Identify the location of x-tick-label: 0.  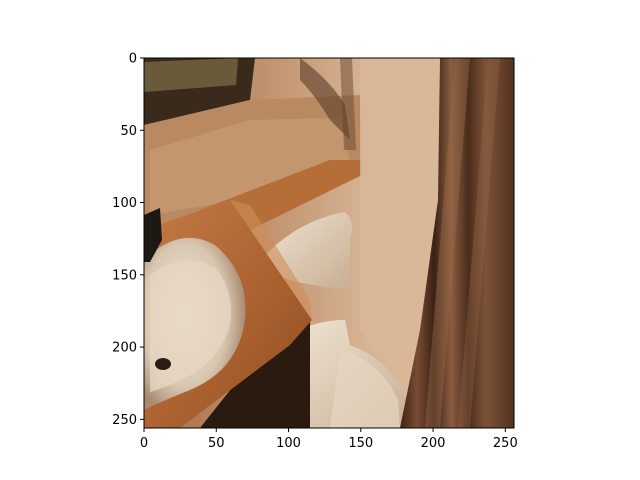
(144, 443).